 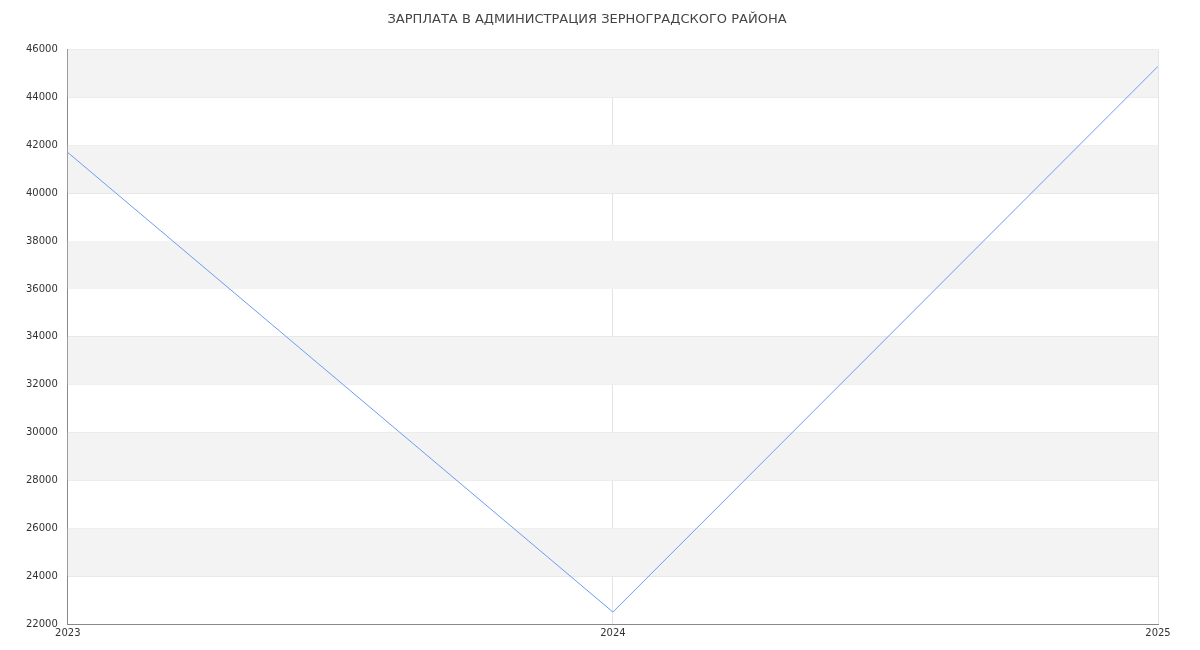 I want to click on y-tick-label: 22000, so click(x=42, y=623).